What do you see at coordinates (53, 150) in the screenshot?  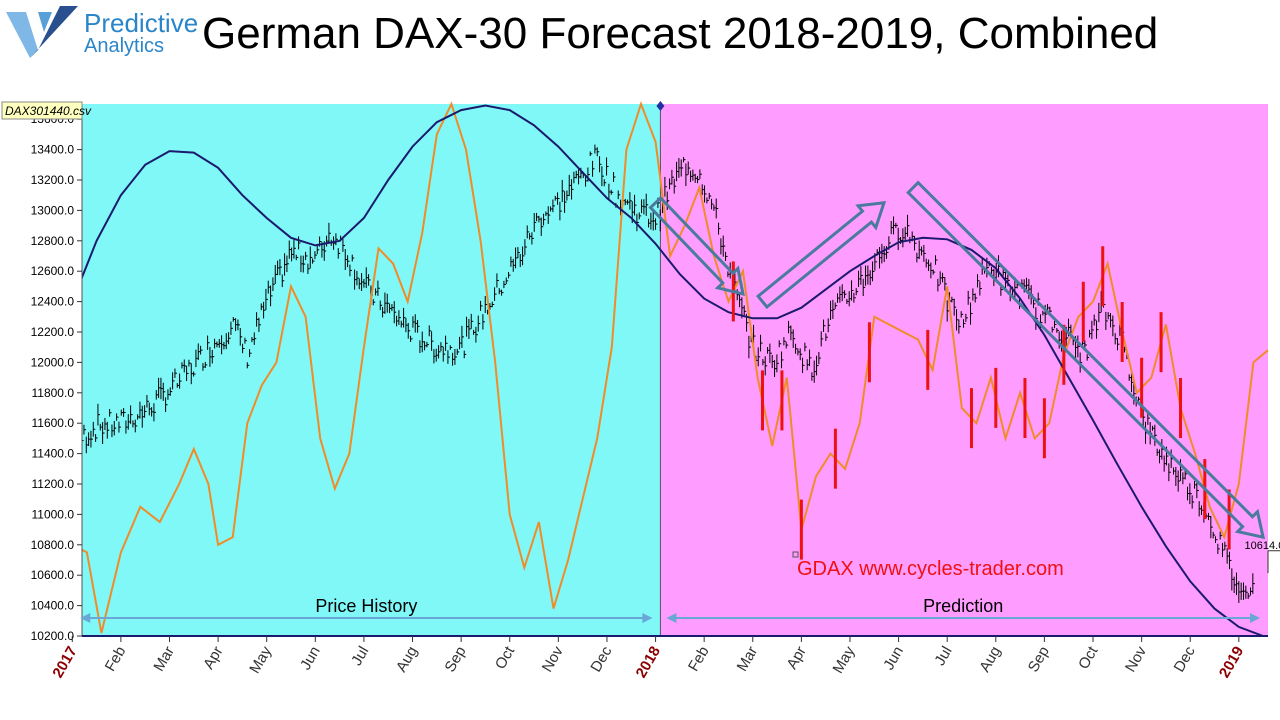 I see `y-tick-label: 13400.0` at bounding box center [53, 150].